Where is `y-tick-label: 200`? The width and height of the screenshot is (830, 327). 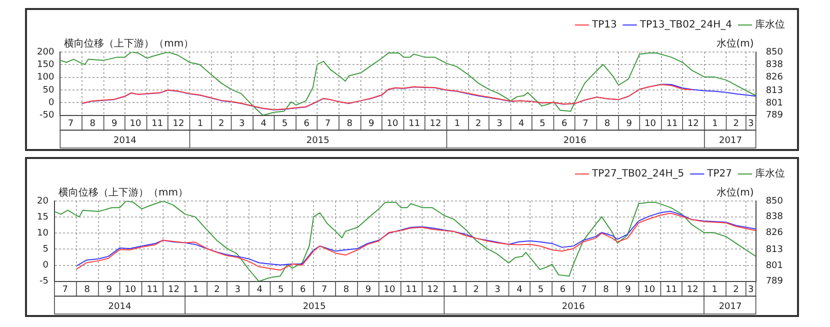
y-tick-label: 200 is located at coordinates (45, 52).